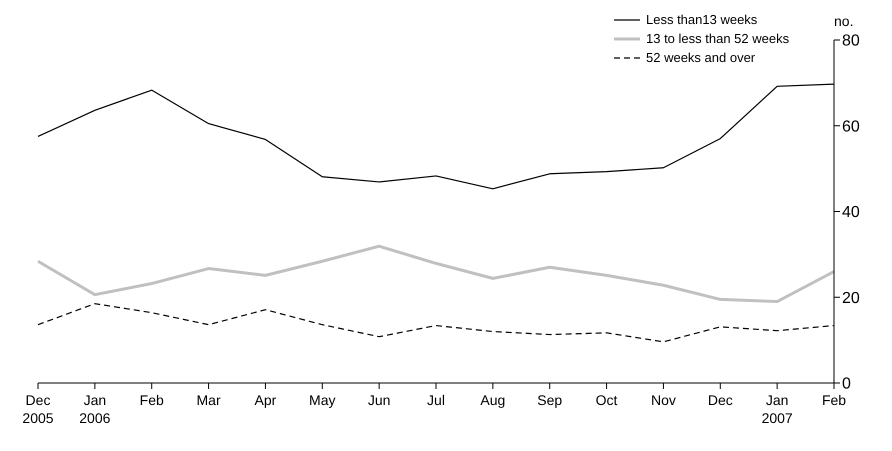  Describe the element at coordinates (265, 400) in the screenshot. I see `x-tick-label: Apr` at that location.